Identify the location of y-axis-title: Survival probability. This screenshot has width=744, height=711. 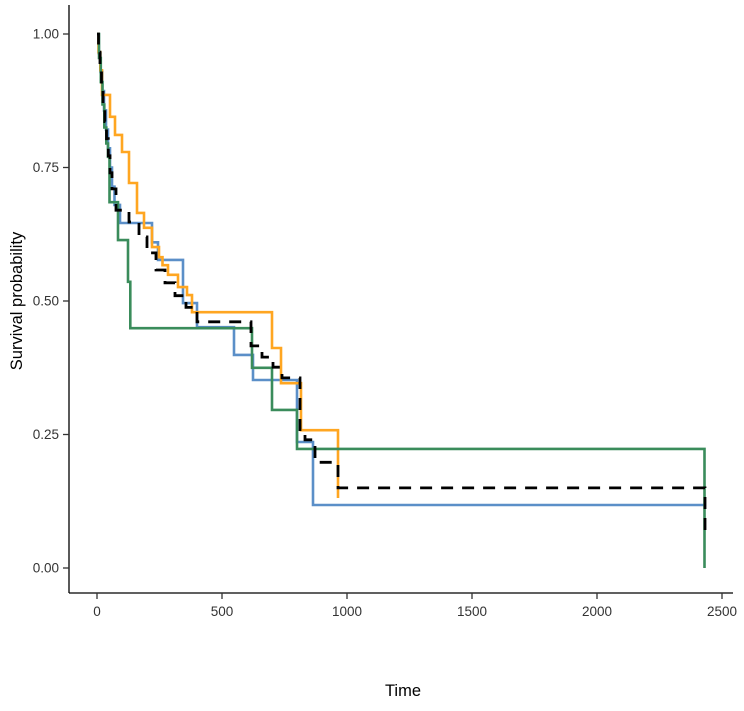
(17, 300).